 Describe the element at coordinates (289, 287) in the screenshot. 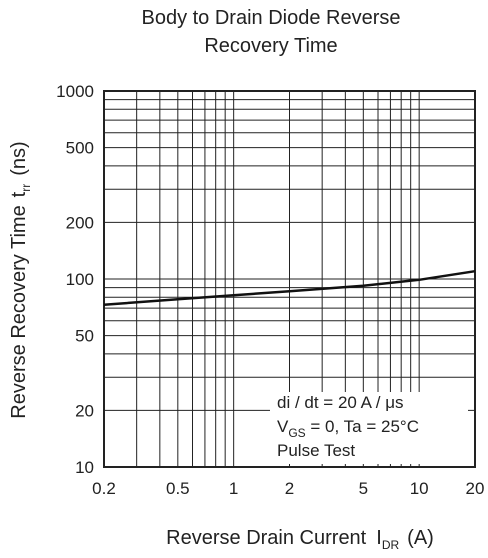

I see `recovery-time-curve` at that location.